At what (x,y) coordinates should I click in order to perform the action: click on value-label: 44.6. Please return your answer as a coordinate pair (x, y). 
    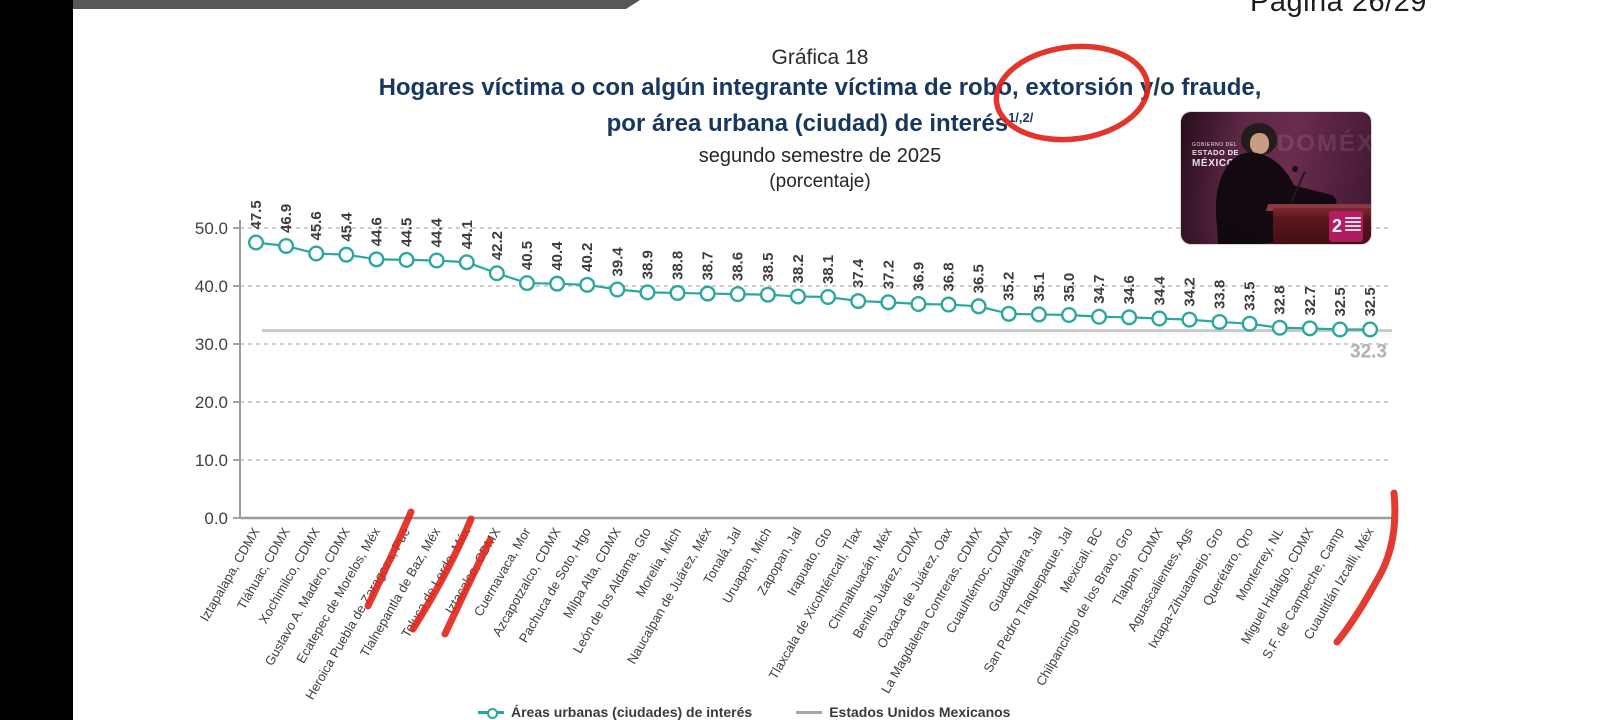
    Looking at the image, I should click on (376, 231).